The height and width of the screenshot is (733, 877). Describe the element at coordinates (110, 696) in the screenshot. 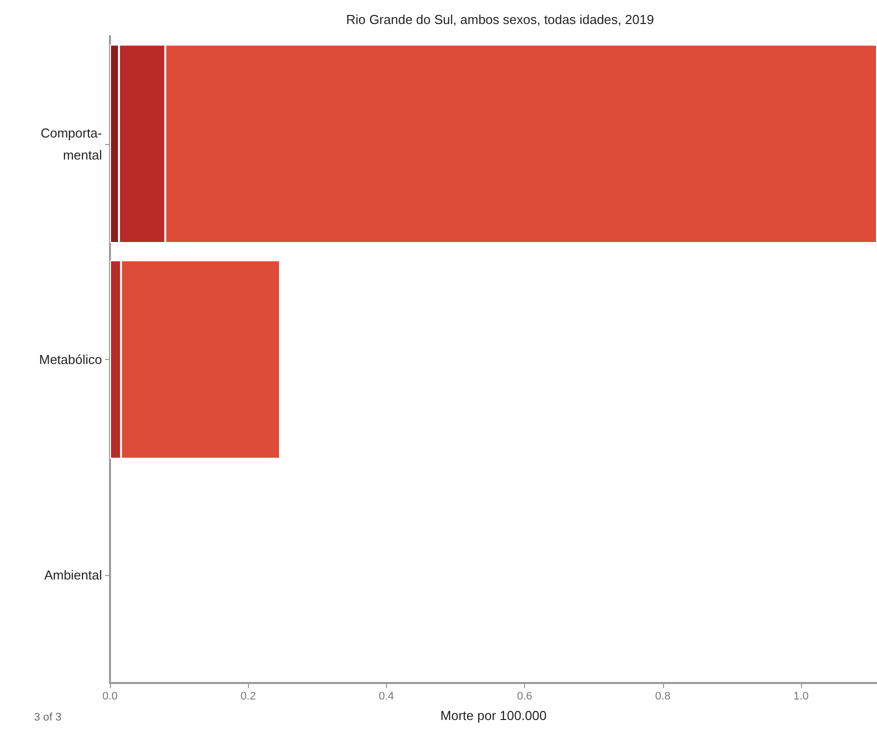

I see `x-tick-label: 0.0` at that location.